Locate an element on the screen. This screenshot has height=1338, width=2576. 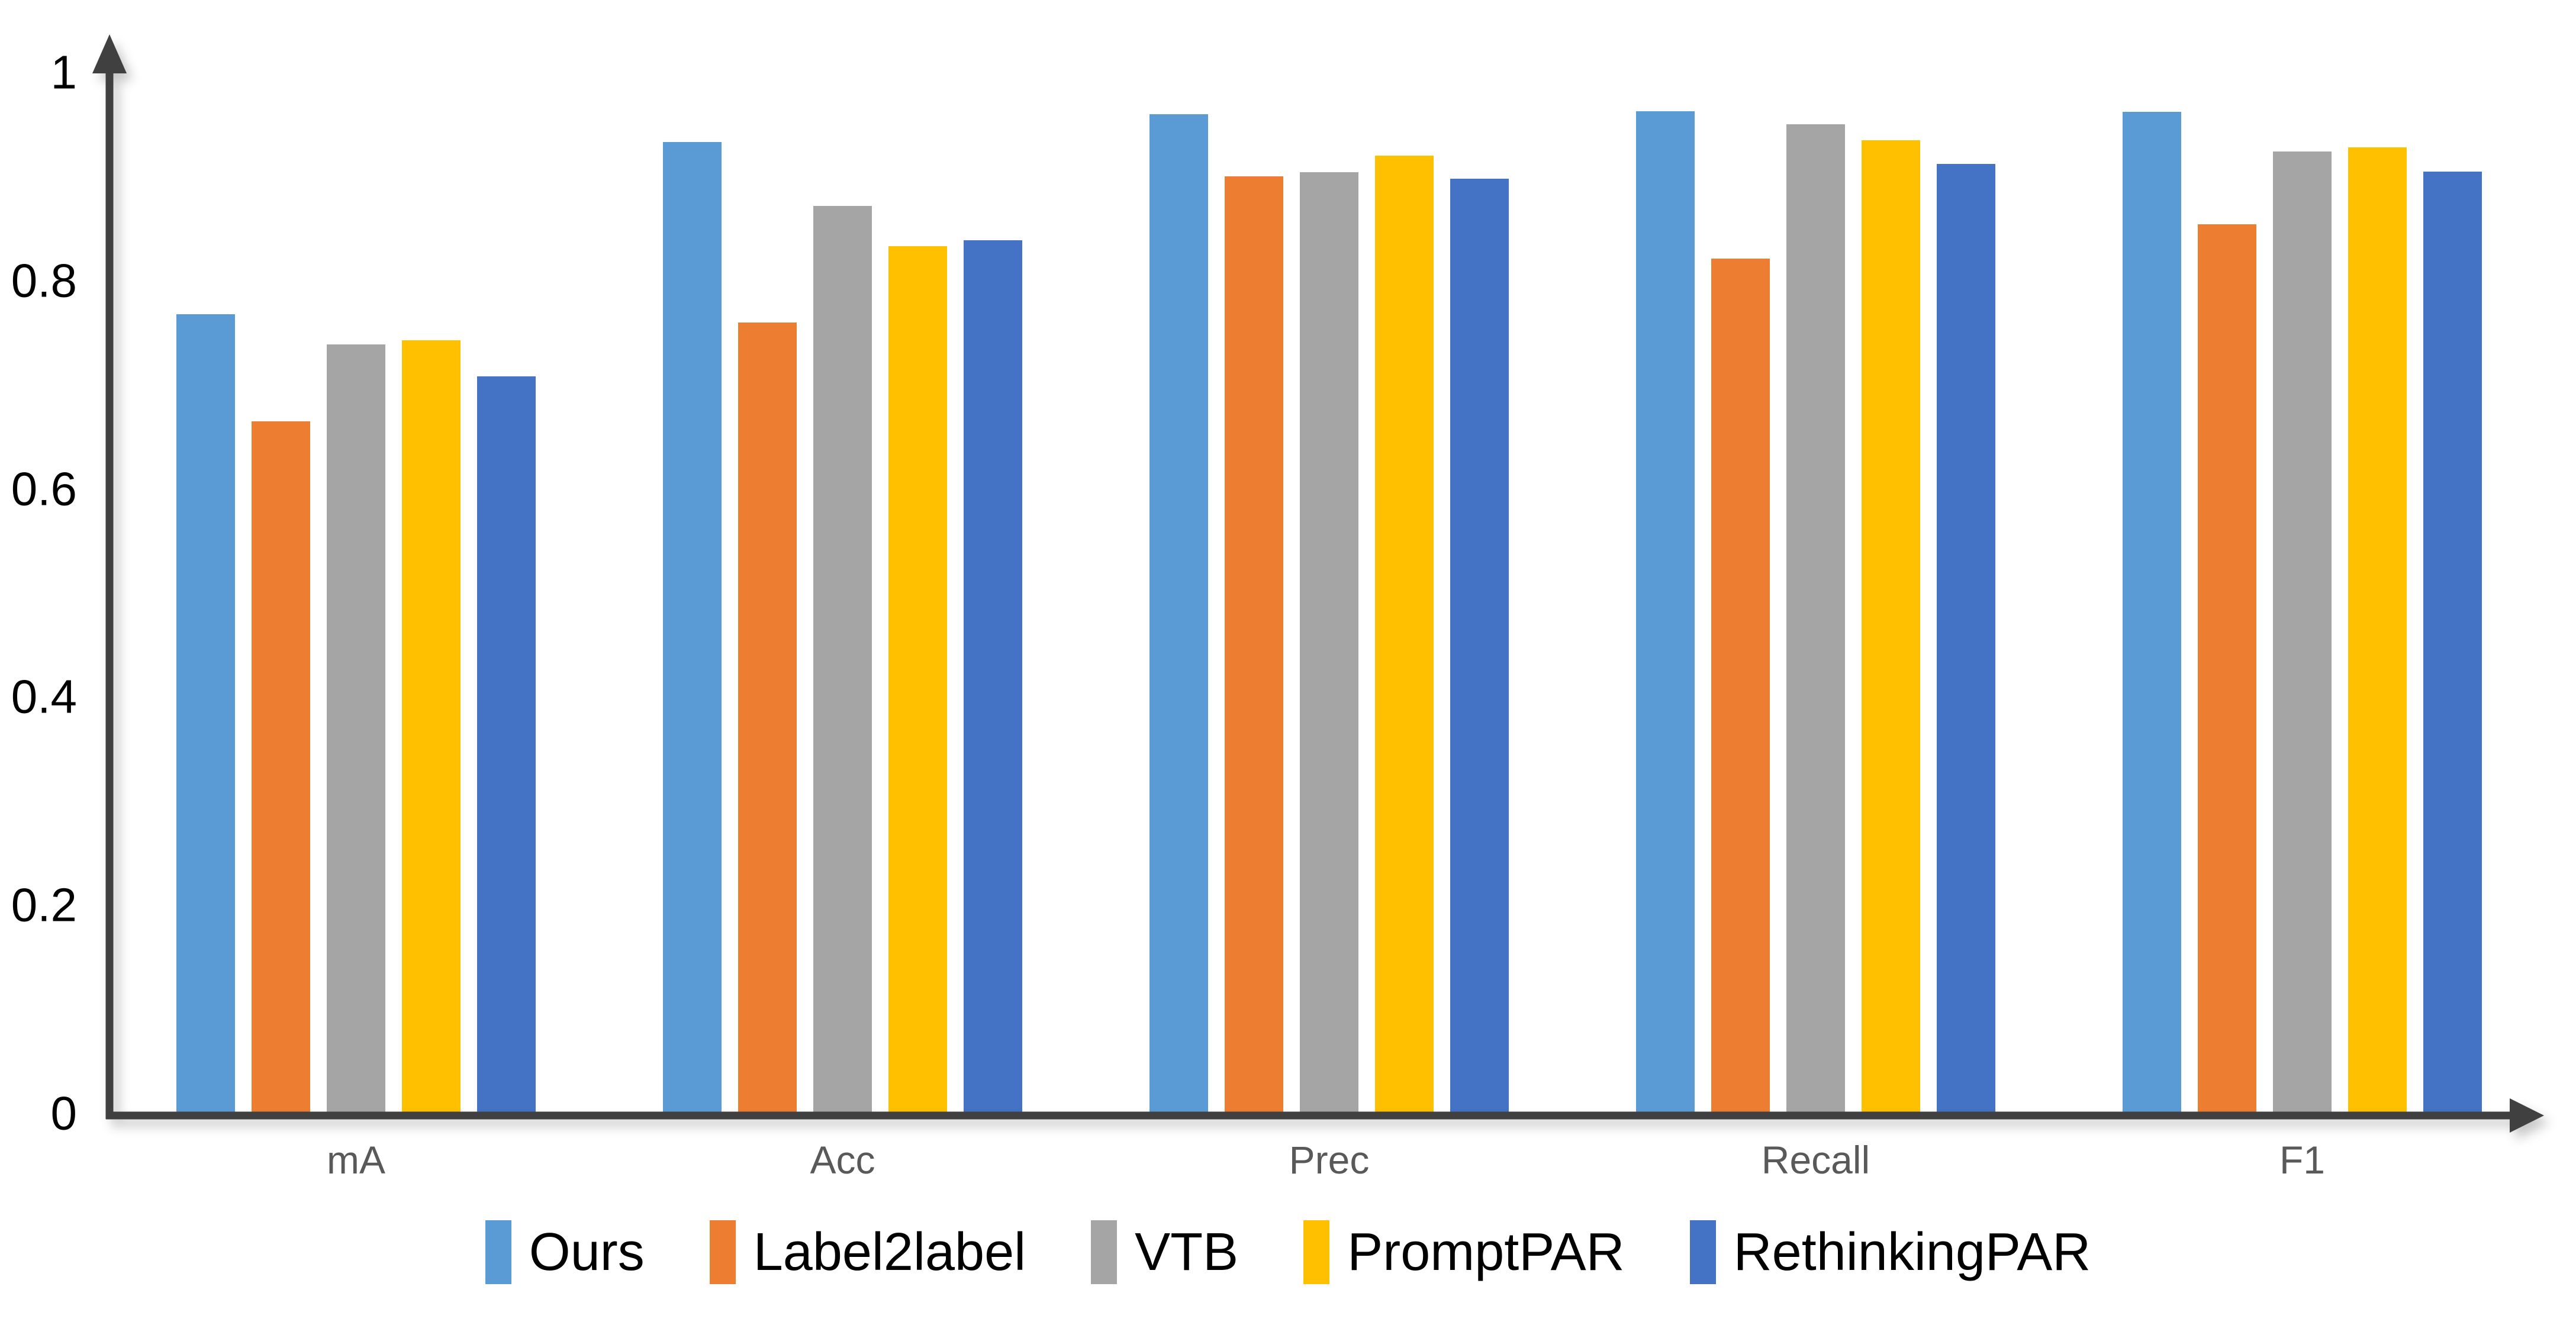
legend-label-Ours: Ours is located at coordinates (587, 1252).